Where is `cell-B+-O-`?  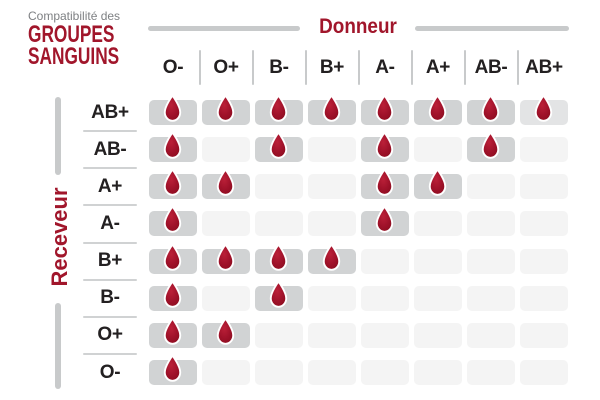
cell-B+-O- is located at coordinates (173, 258).